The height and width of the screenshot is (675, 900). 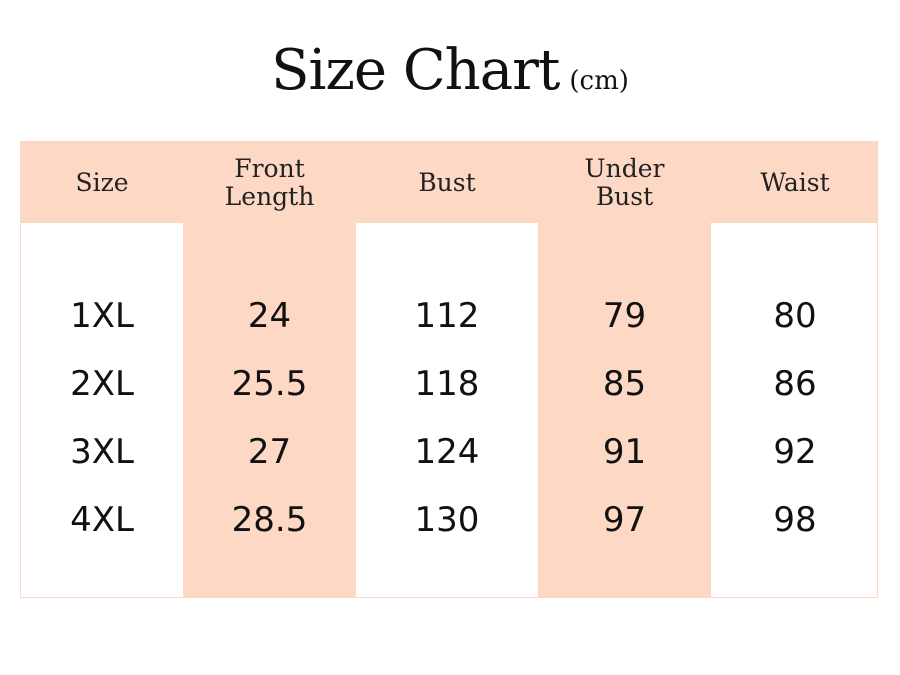 I want to click on table-cell: 98, so click(x=795, y=520).